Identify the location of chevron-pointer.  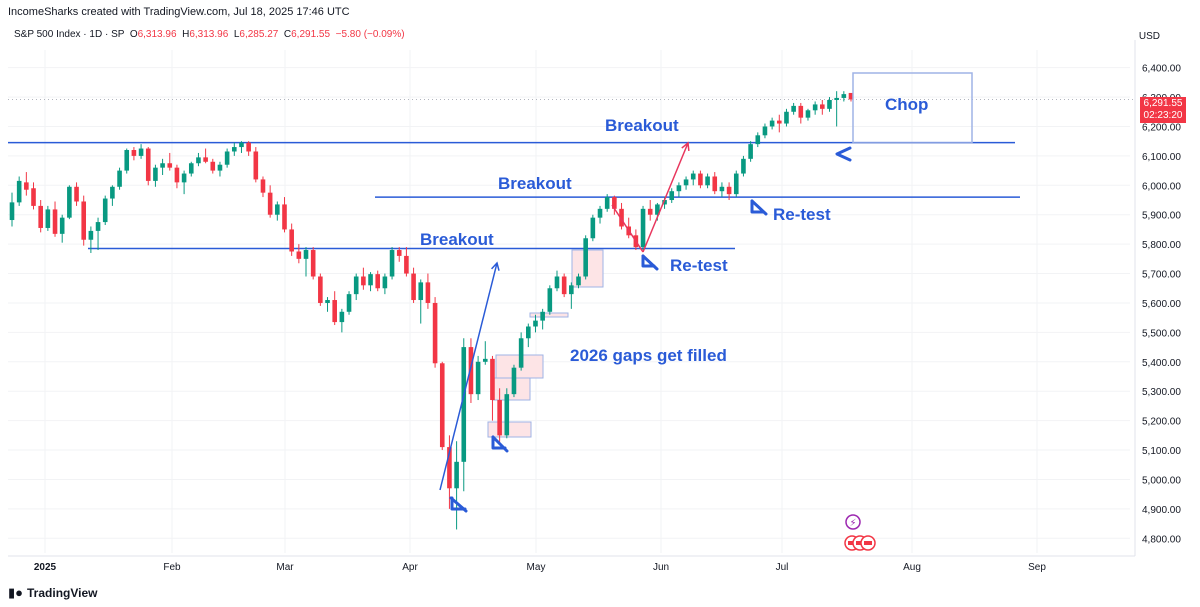
(648, 261).